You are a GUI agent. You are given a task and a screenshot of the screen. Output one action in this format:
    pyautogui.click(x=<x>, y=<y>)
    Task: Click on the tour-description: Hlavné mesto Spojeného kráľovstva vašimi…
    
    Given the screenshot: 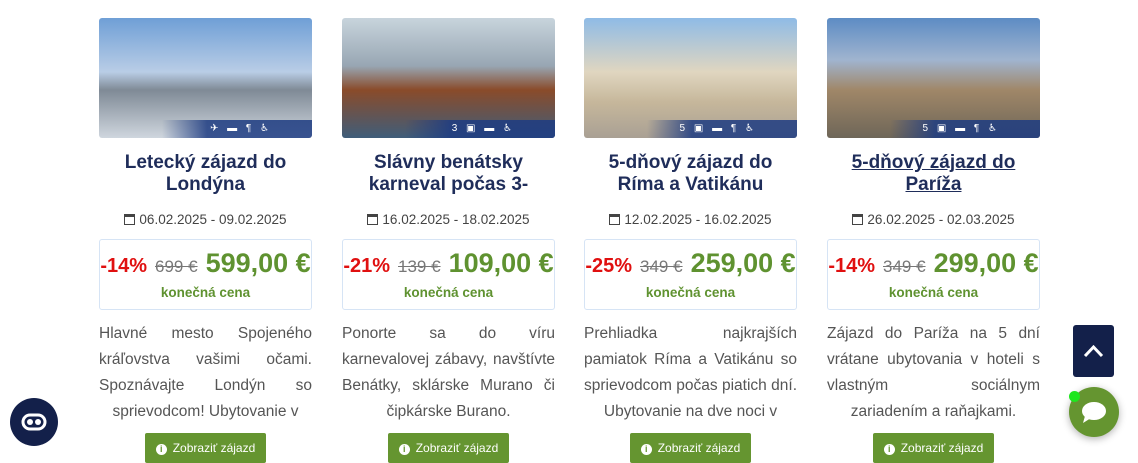 What is the action you would take?
    pyautogui.click(x=205, y=372)
    